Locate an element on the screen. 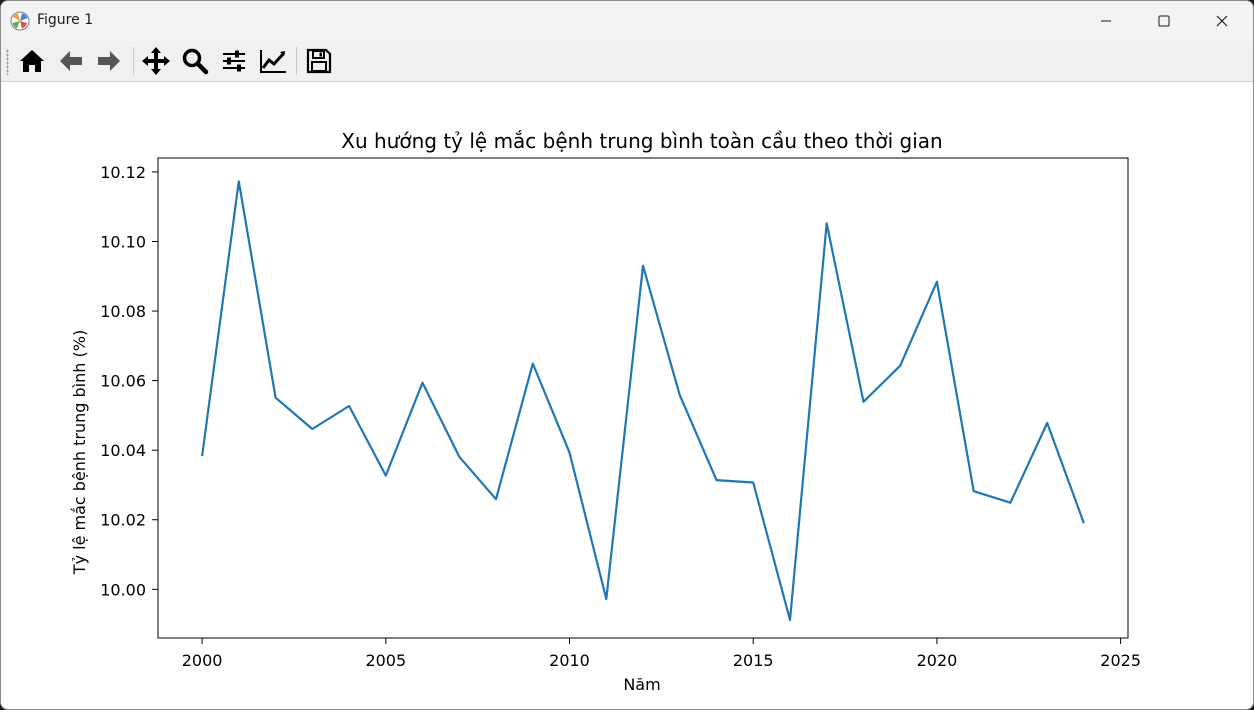  maximize-icon is located at coordinates (1164, 21).